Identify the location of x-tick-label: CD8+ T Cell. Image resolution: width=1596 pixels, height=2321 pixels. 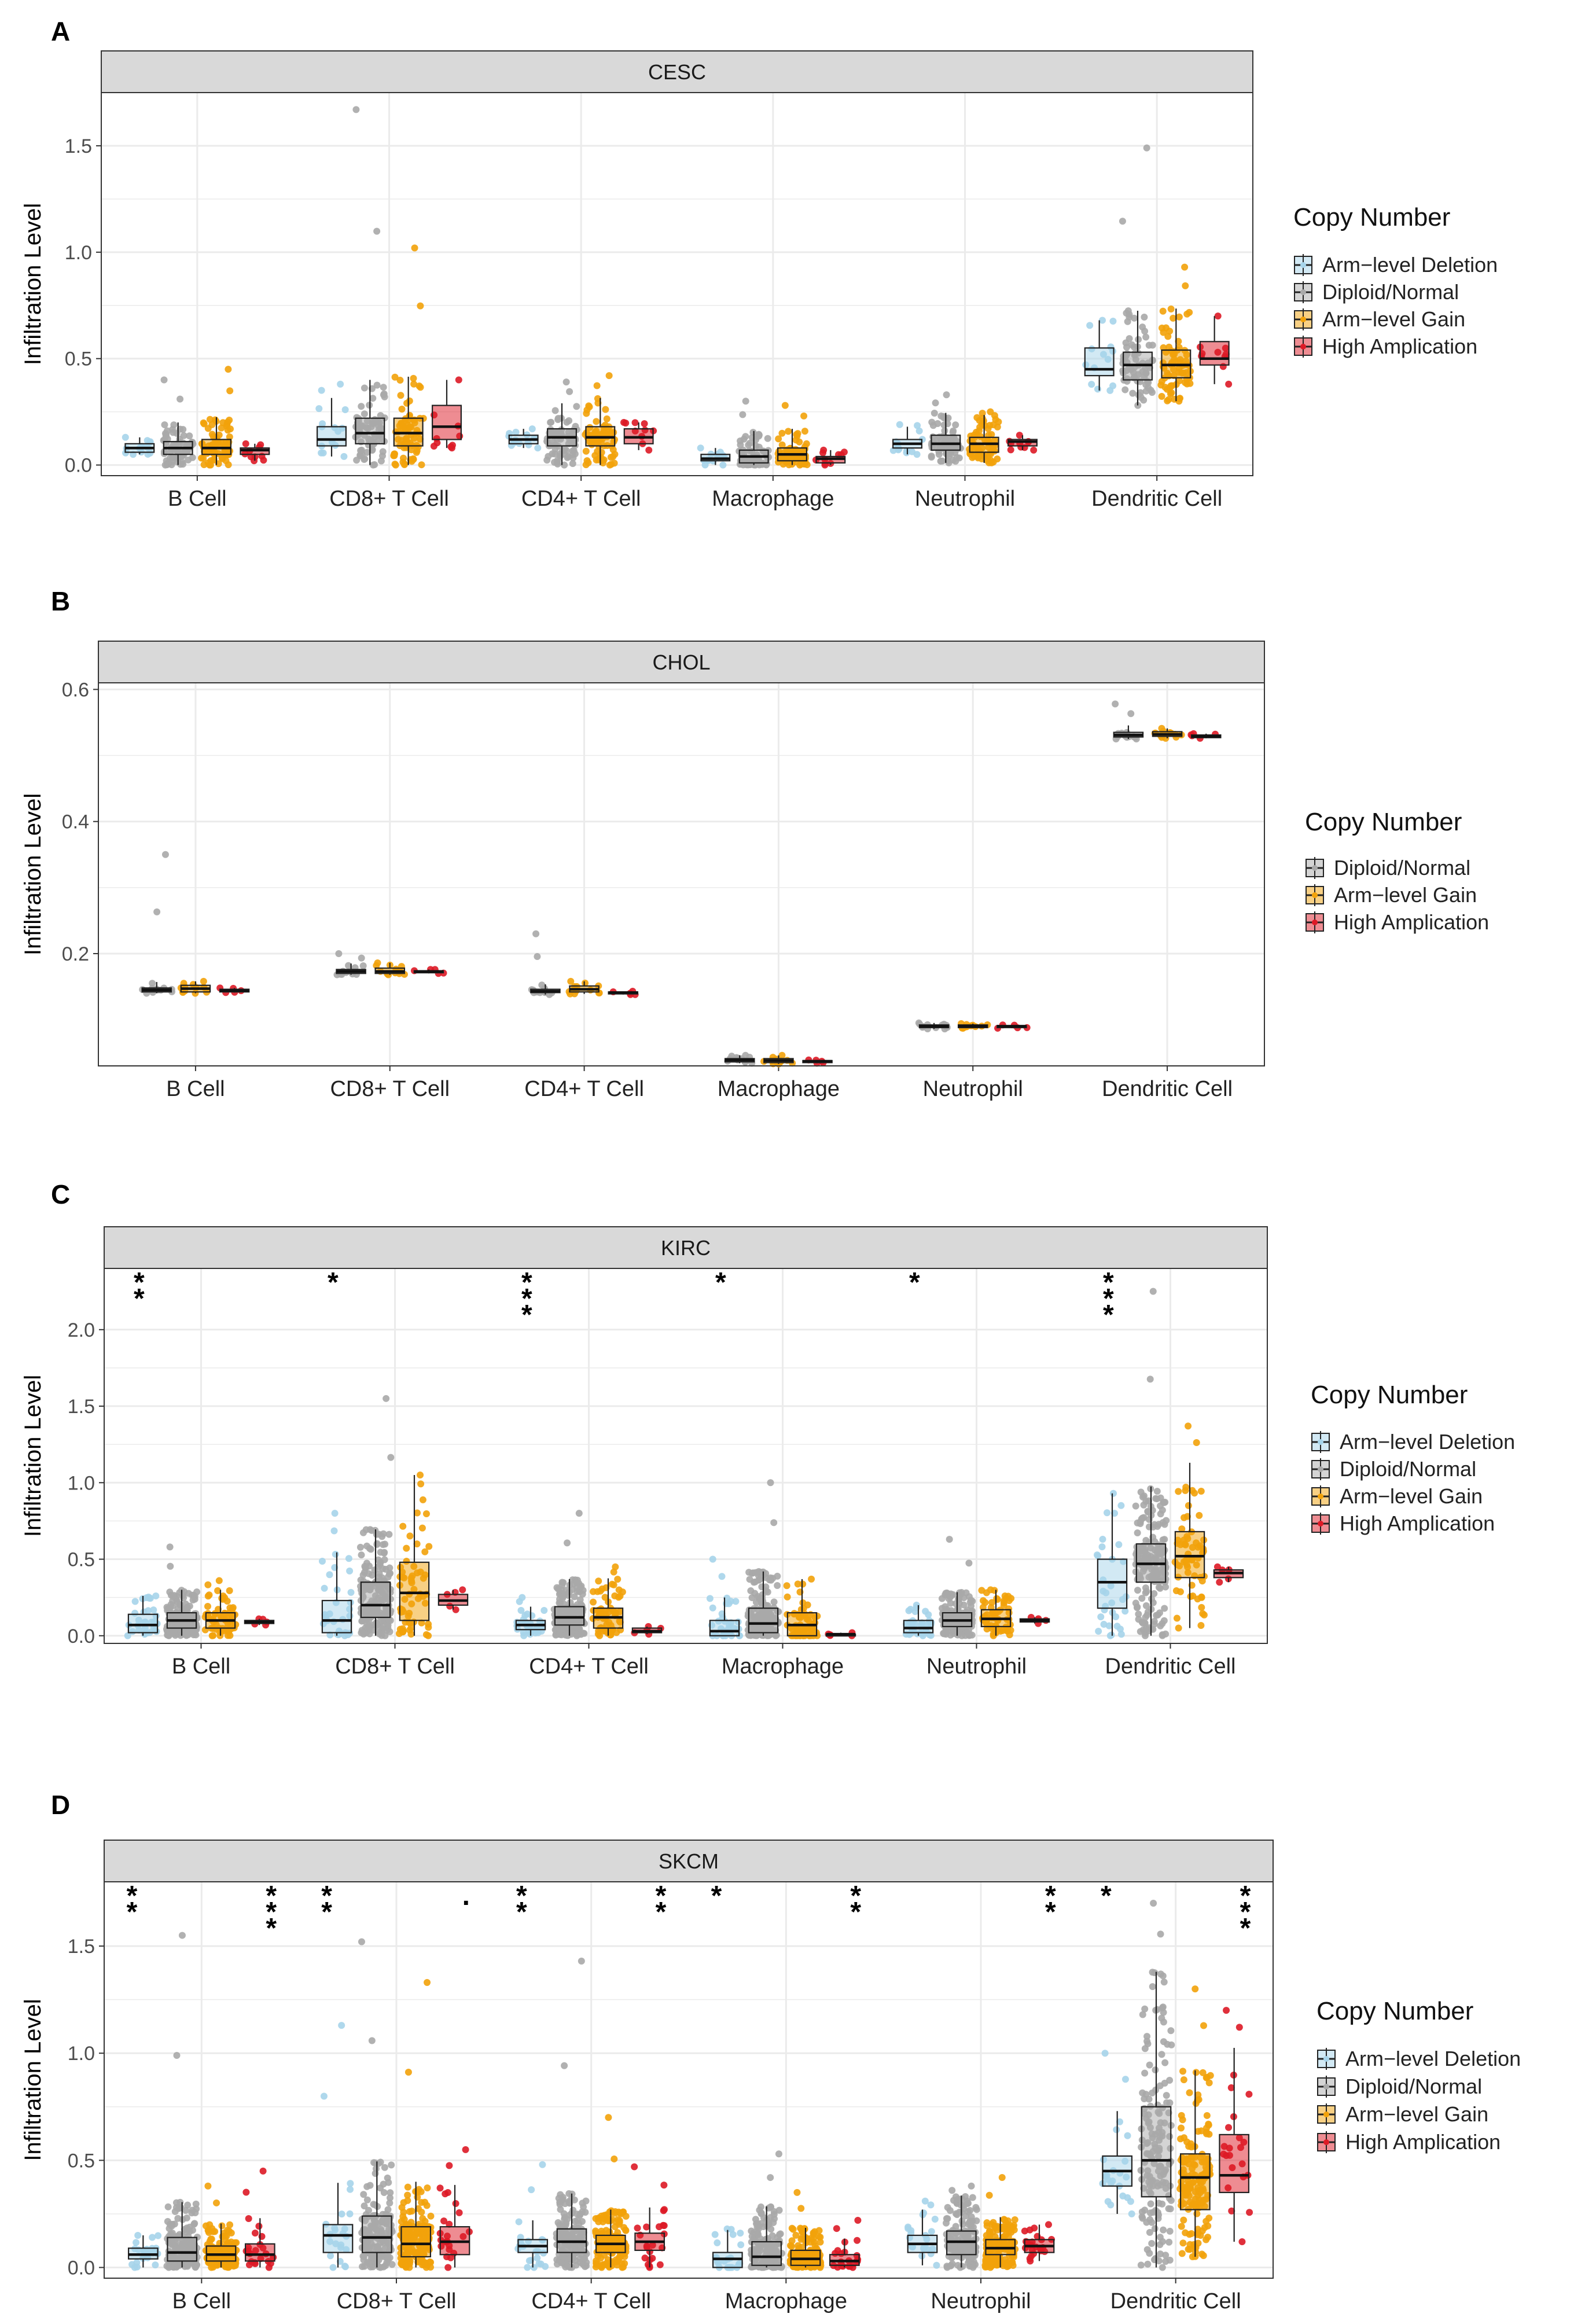
(389, 499).